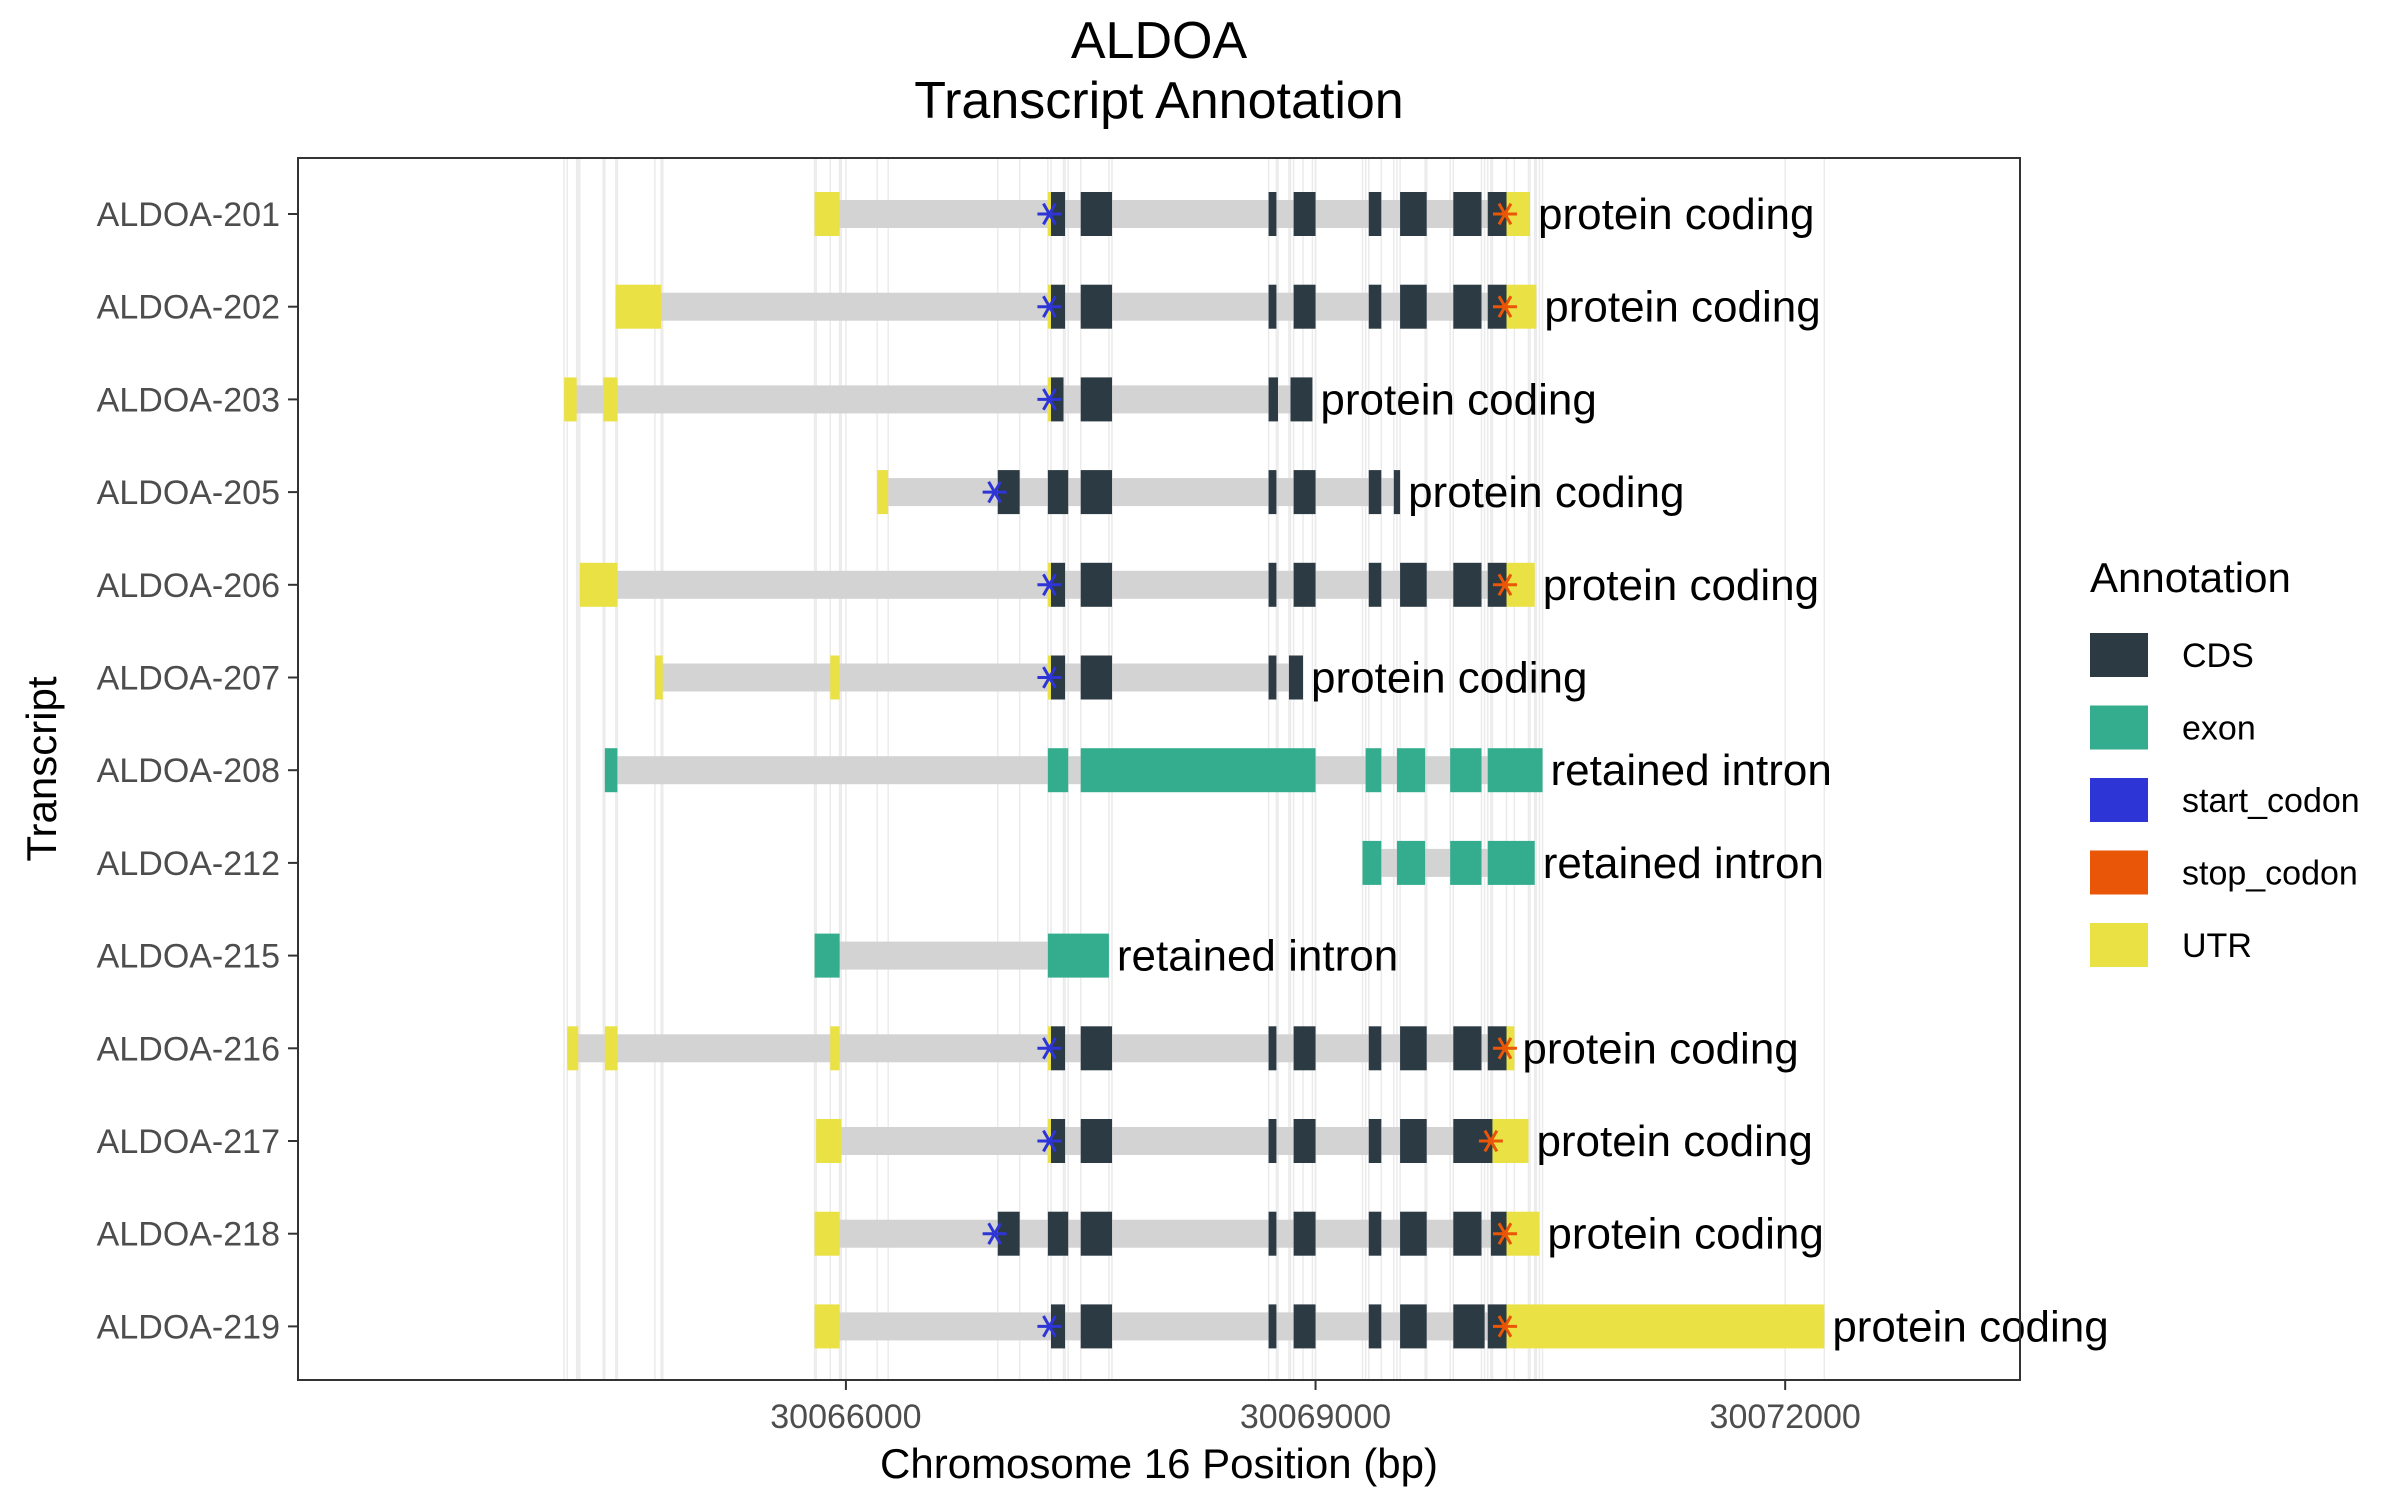 The width and height of the screenshot is (2400, 1500). What do you see at coordinates (188, 308) in the screenshot?
I see `y-tick-label: ALDOA-202` at bounding box center [188, 308].